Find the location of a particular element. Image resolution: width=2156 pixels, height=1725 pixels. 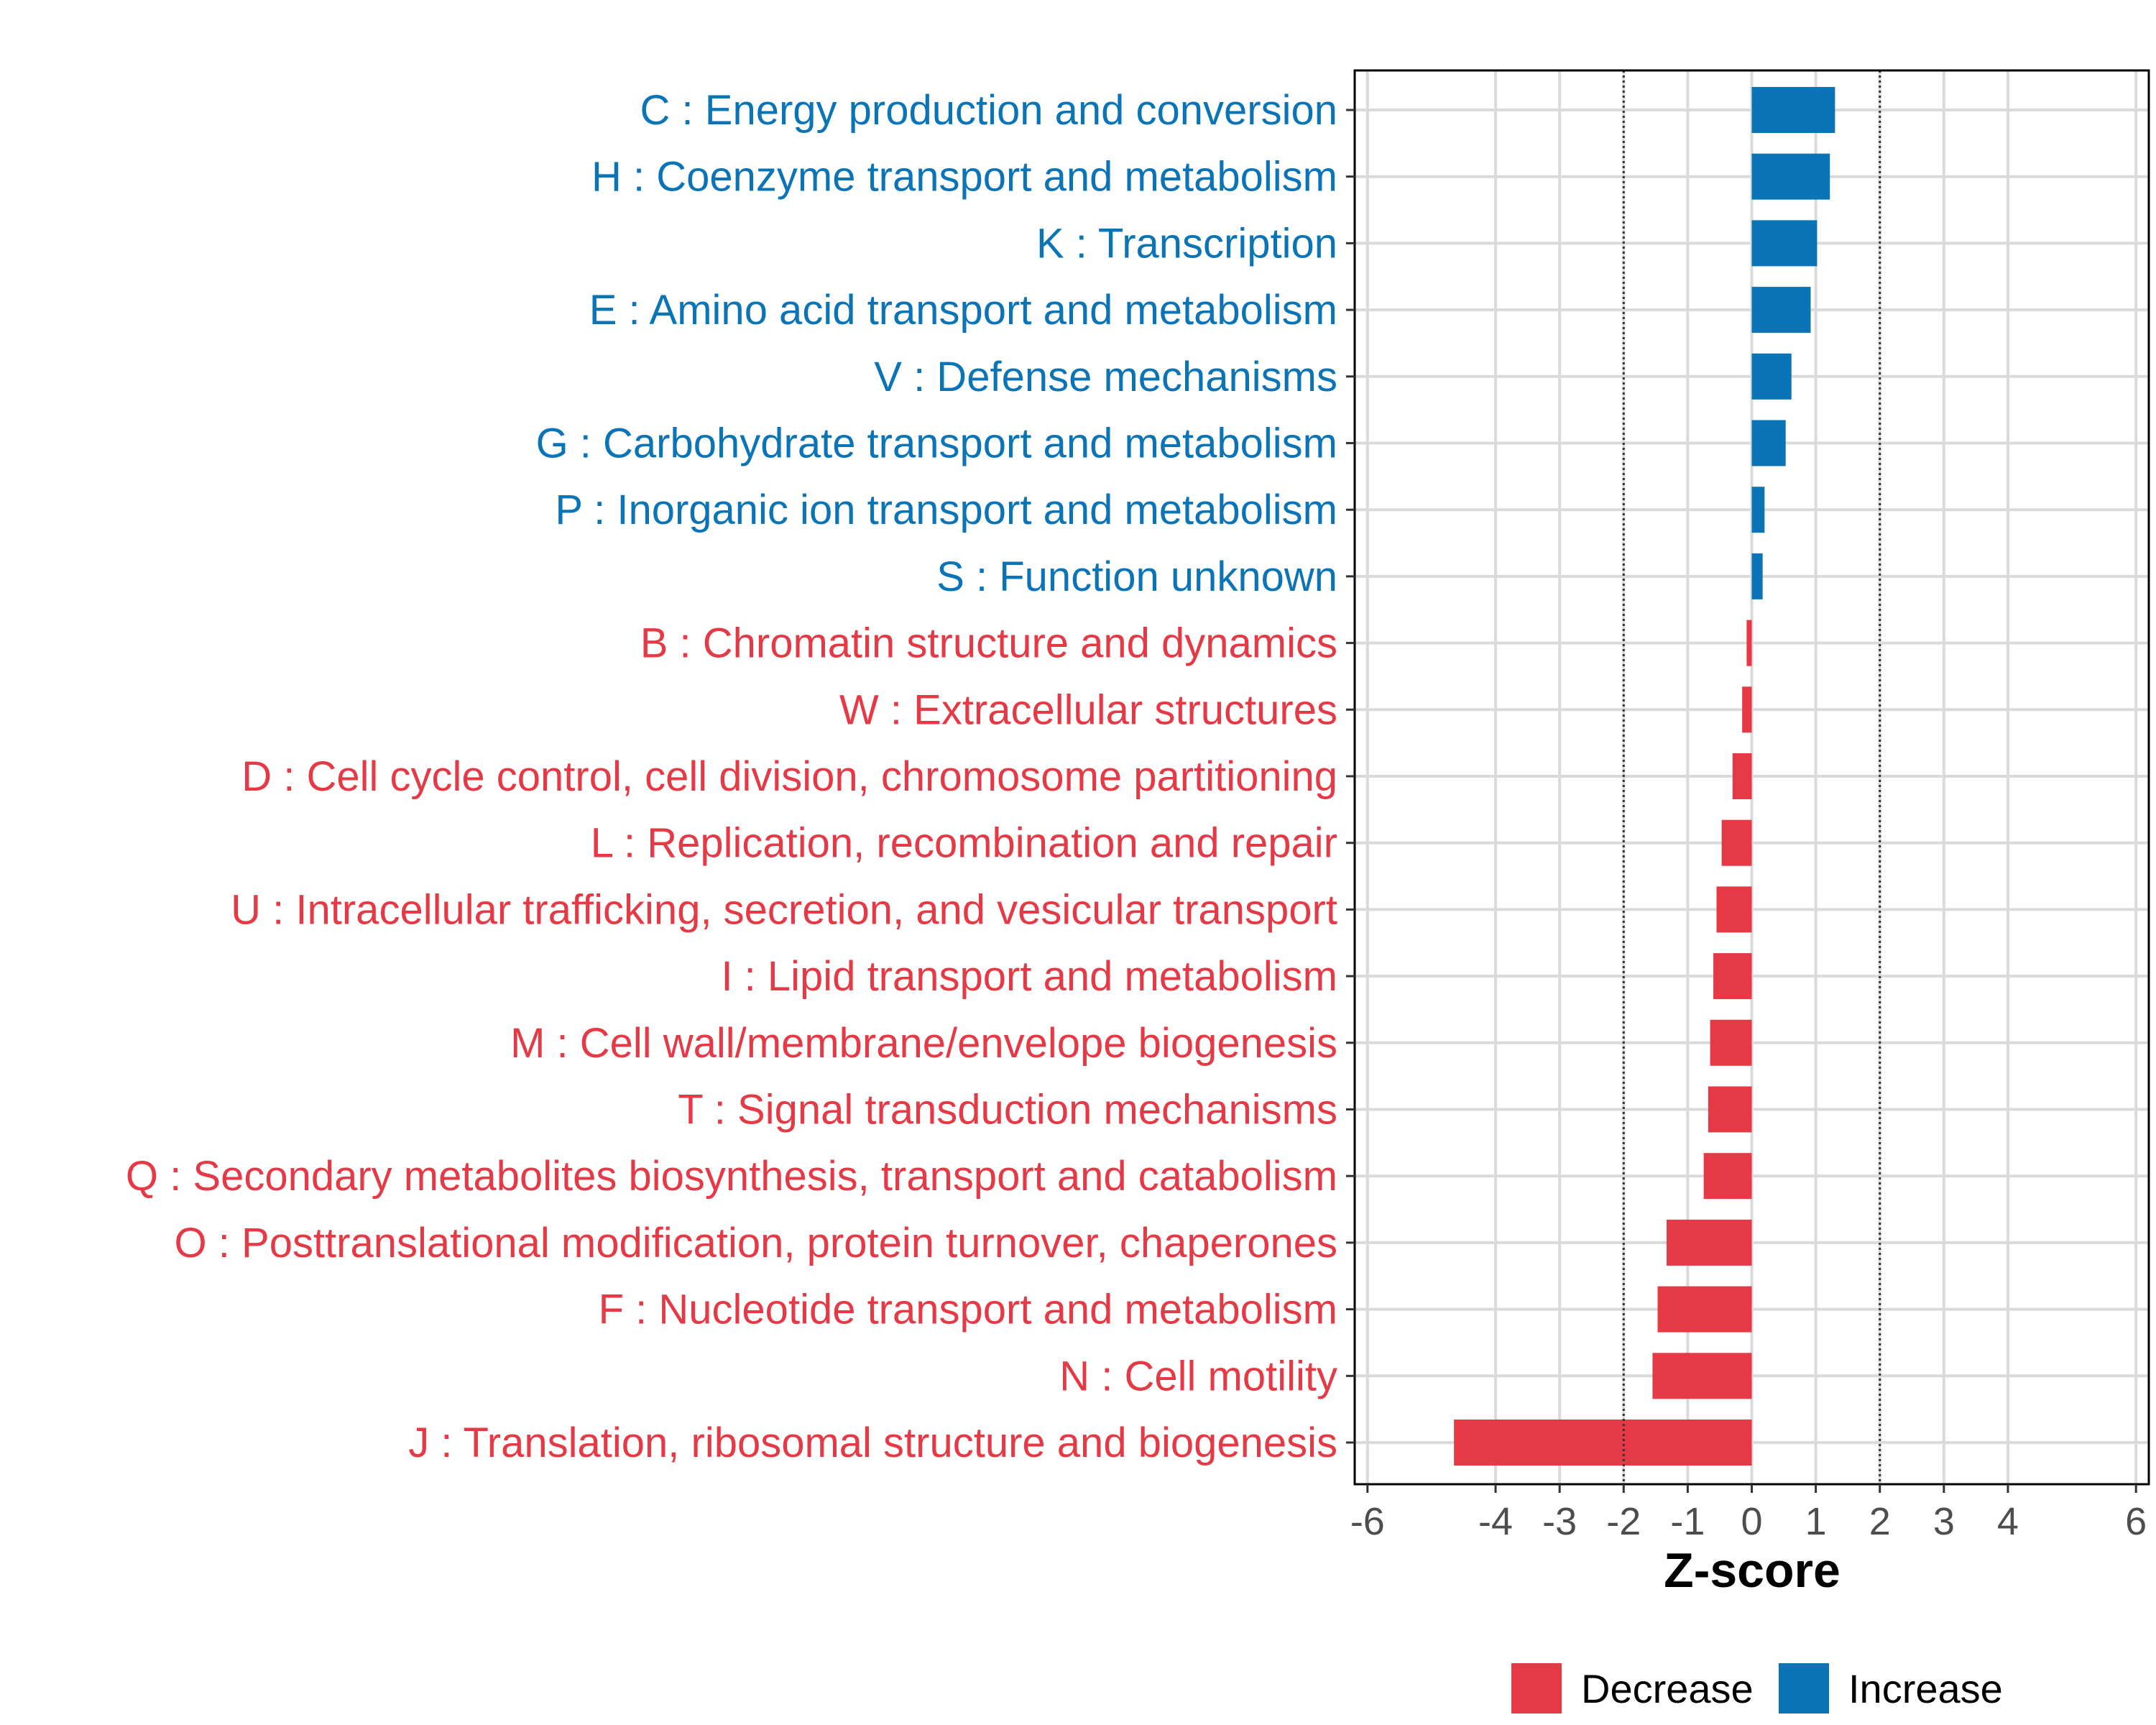

x-tick-label: 1 is located at coordinates (1816, 1521).